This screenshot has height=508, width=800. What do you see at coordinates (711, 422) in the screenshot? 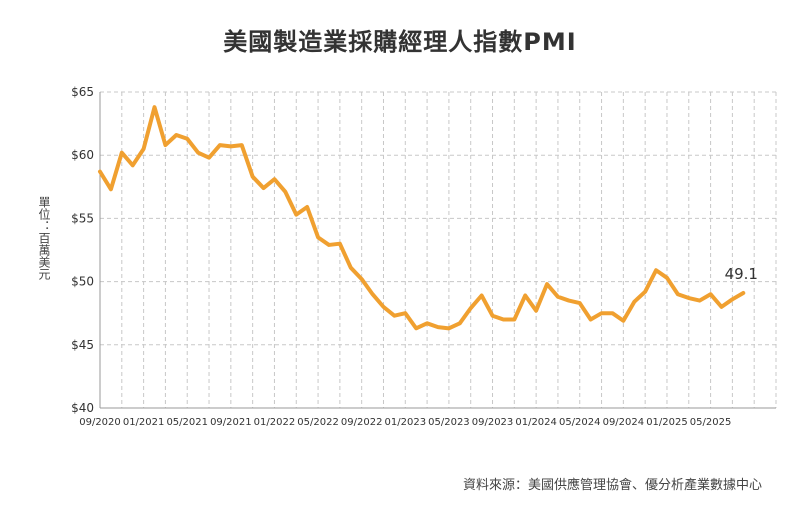
I see `x-tick-label: 05/2025` at bounding box center [711, 422].